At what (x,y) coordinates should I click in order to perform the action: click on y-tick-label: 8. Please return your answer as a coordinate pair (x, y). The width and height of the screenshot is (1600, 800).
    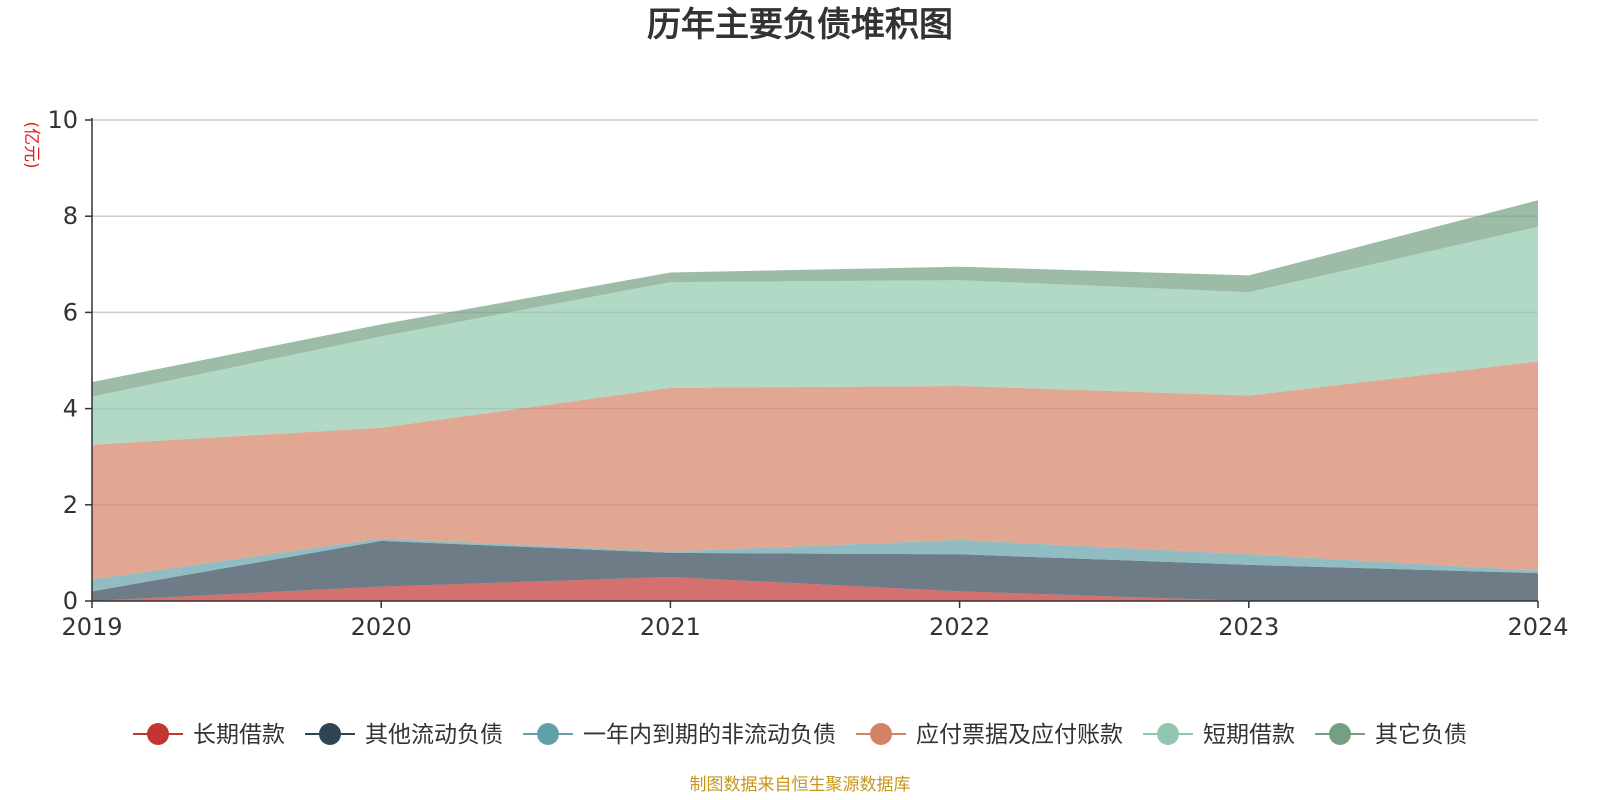
    Looking at the image, I should click on (70, 216).